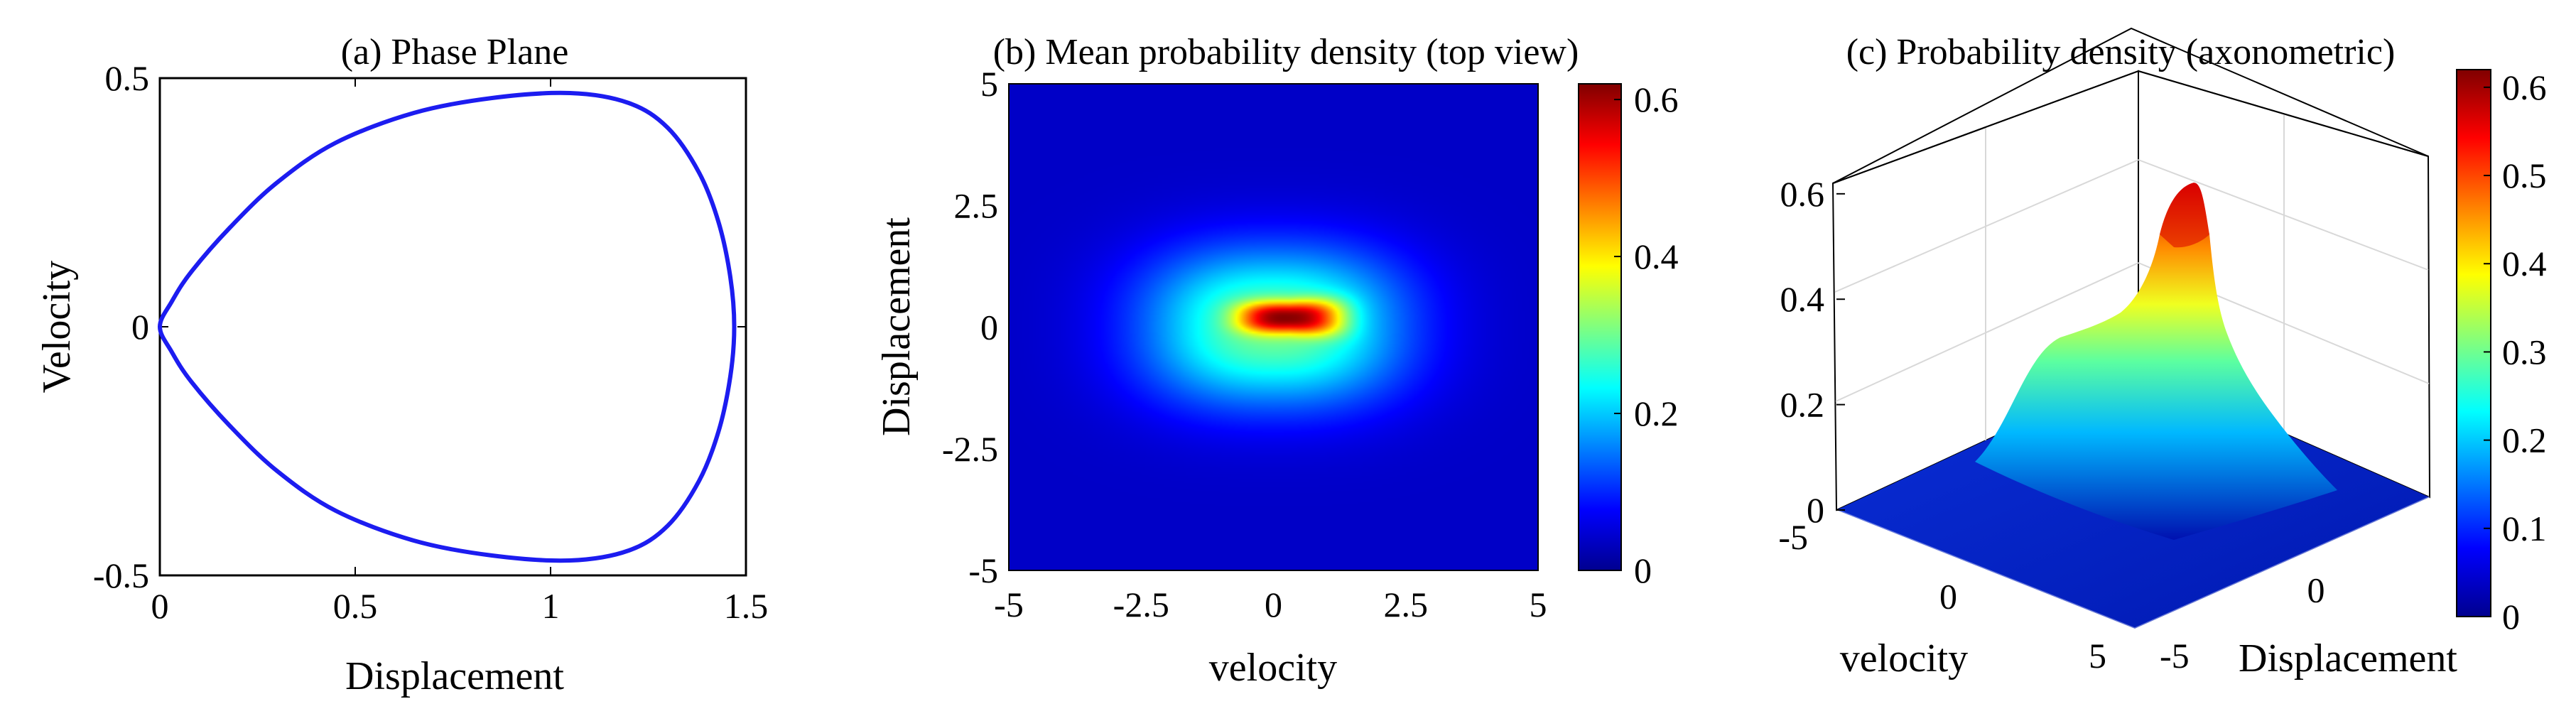 The image size is (2576, 721). What do you see at coordinates (2524, 440) in the screenshot?
I see `panel-c-colorbar-tick-label: 0.2` at bounding box center [2524, 440].